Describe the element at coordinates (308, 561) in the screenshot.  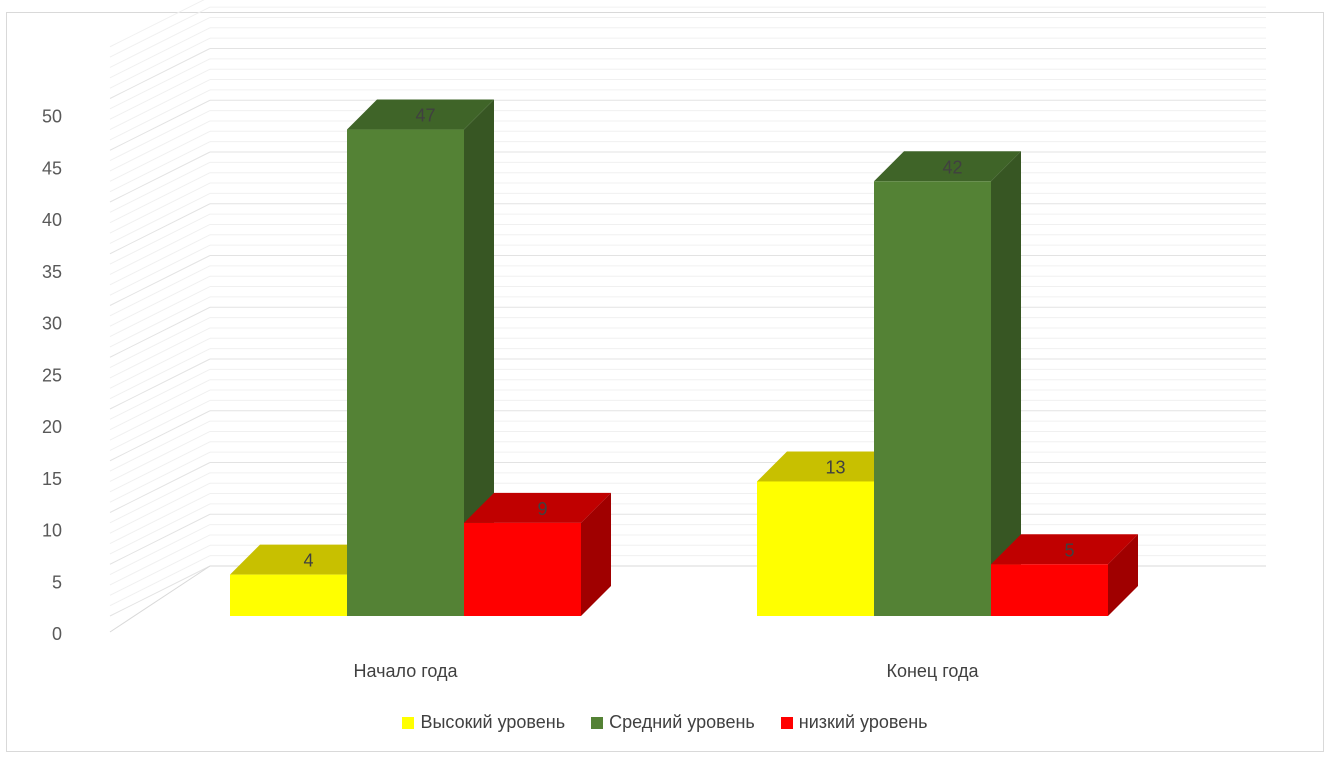
I see `data-label: 4` at that location.